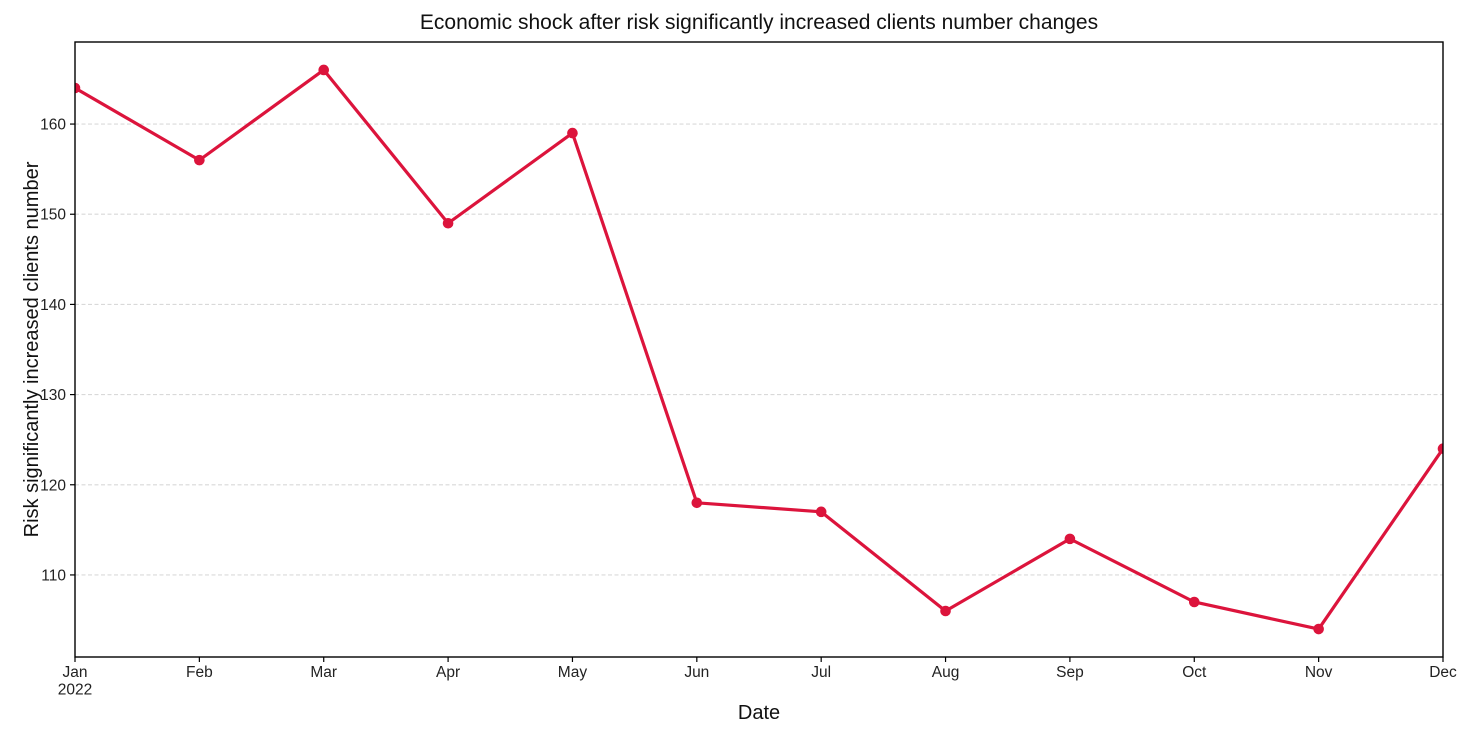 The image size is (1472, 736). I want to click on x-tick-label: Feb, so click(199, 672).